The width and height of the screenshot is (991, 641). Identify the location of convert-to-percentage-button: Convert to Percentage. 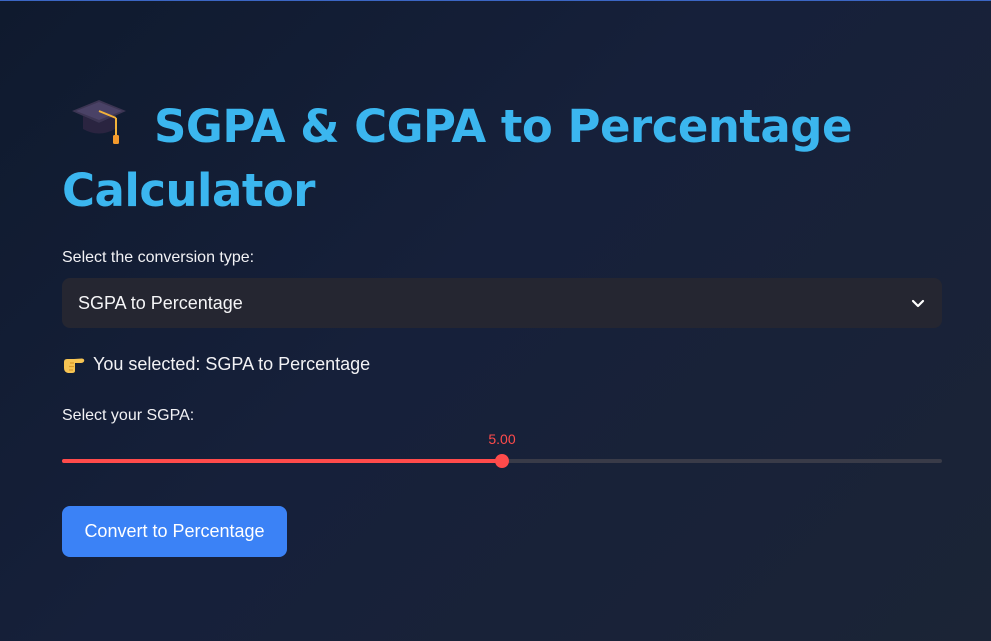
(174, 531).